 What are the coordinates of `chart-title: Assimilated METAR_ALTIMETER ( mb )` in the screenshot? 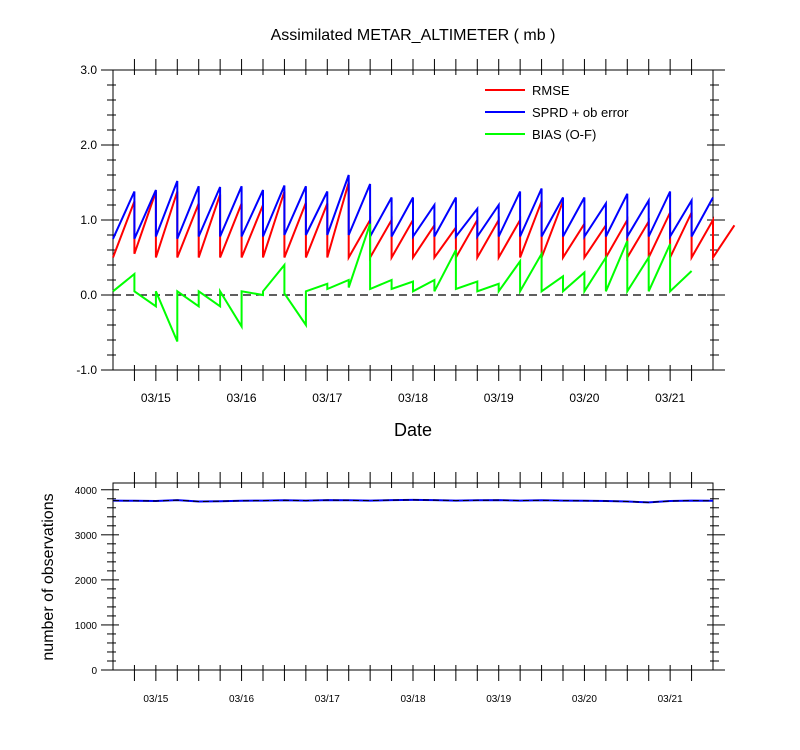 It's located at (413, 35).